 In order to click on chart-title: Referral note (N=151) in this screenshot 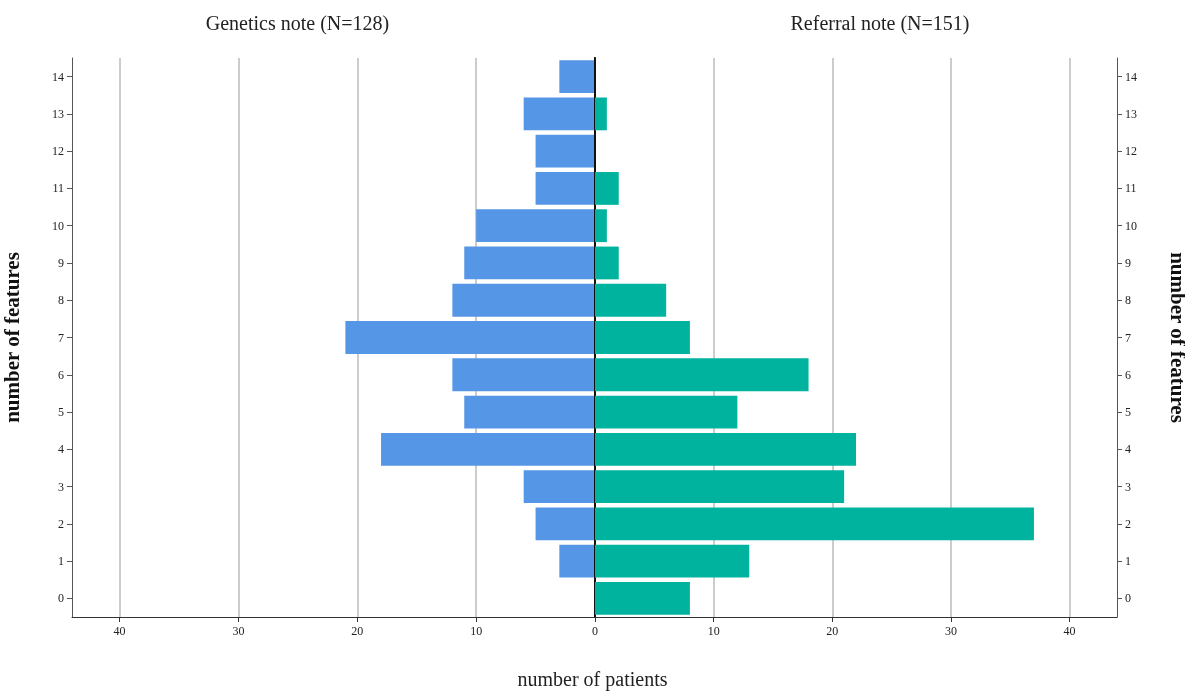, I will do `click(880, 23)`.